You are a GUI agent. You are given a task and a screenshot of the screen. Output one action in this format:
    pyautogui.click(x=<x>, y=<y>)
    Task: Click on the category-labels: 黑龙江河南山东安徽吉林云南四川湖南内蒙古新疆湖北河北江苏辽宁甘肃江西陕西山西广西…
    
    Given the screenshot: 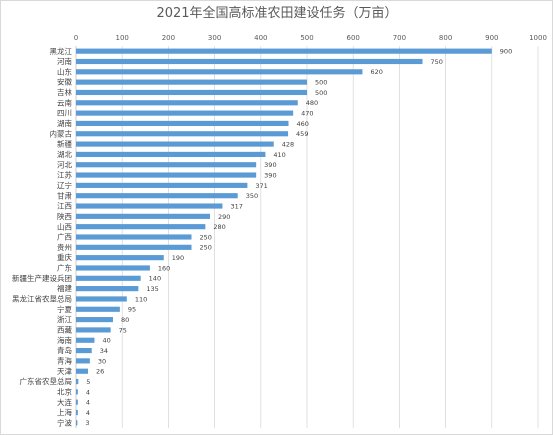 What is the action you would take?
    pyautogui.click(x=42, y=237)
    